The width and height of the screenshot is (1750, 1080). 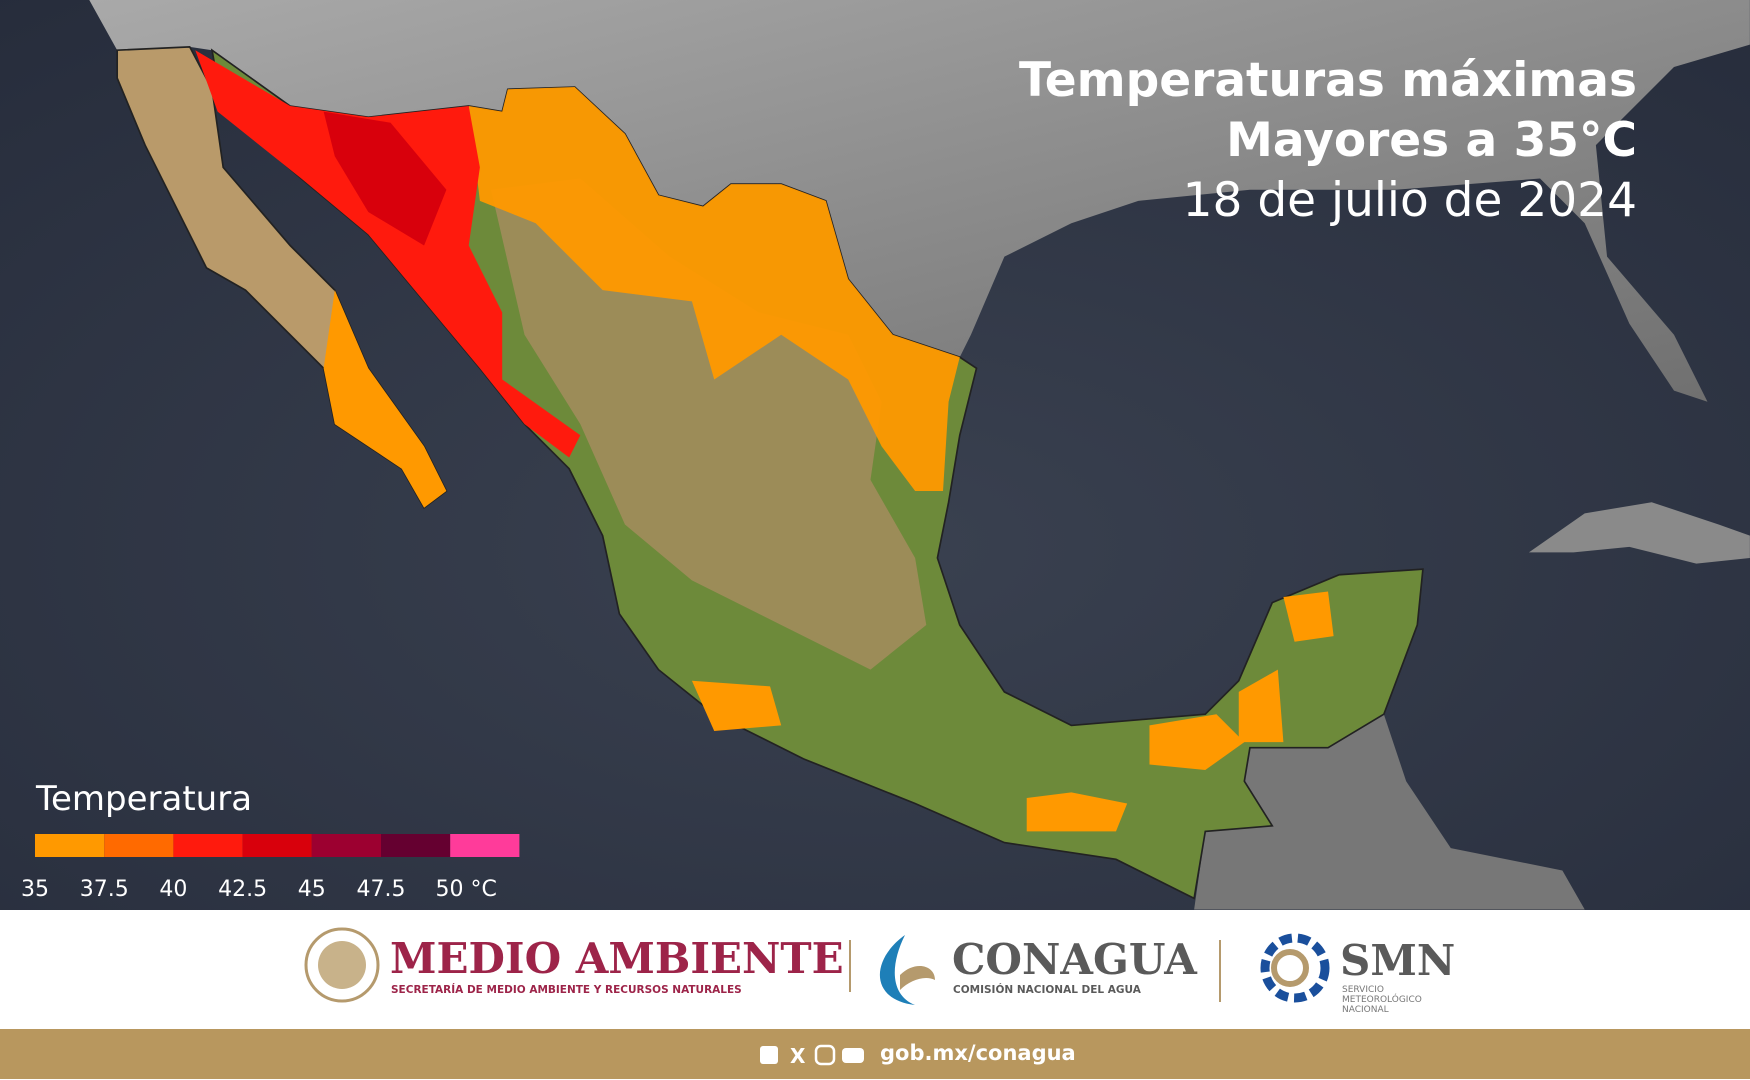 What do you see at coordinates (143, 799) in the screenshot?
I see `legend-title: Temperatura` at bounding box center [143, 799].